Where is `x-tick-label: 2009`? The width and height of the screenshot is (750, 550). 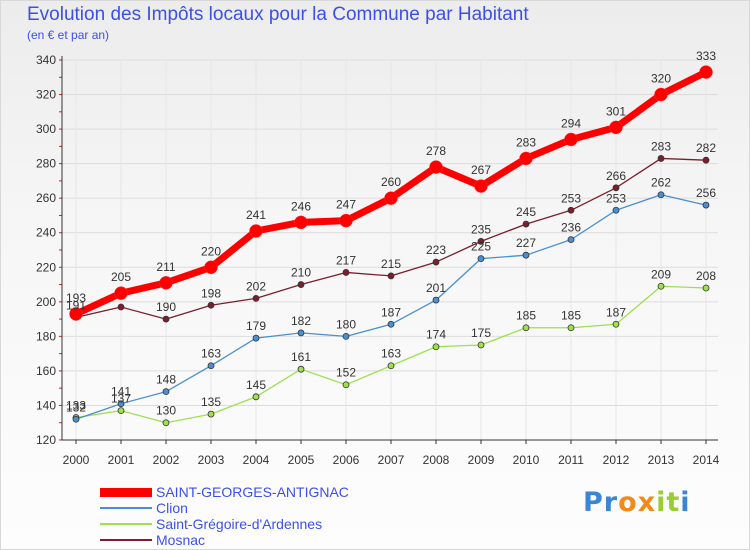
x-tick-label: 2009 is located at coordinates (481, 460).